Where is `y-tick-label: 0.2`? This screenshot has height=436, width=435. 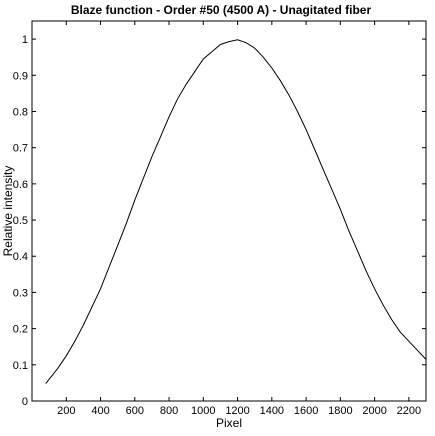 y-tick-label: 0.2 is located at coordinates (20, 330).